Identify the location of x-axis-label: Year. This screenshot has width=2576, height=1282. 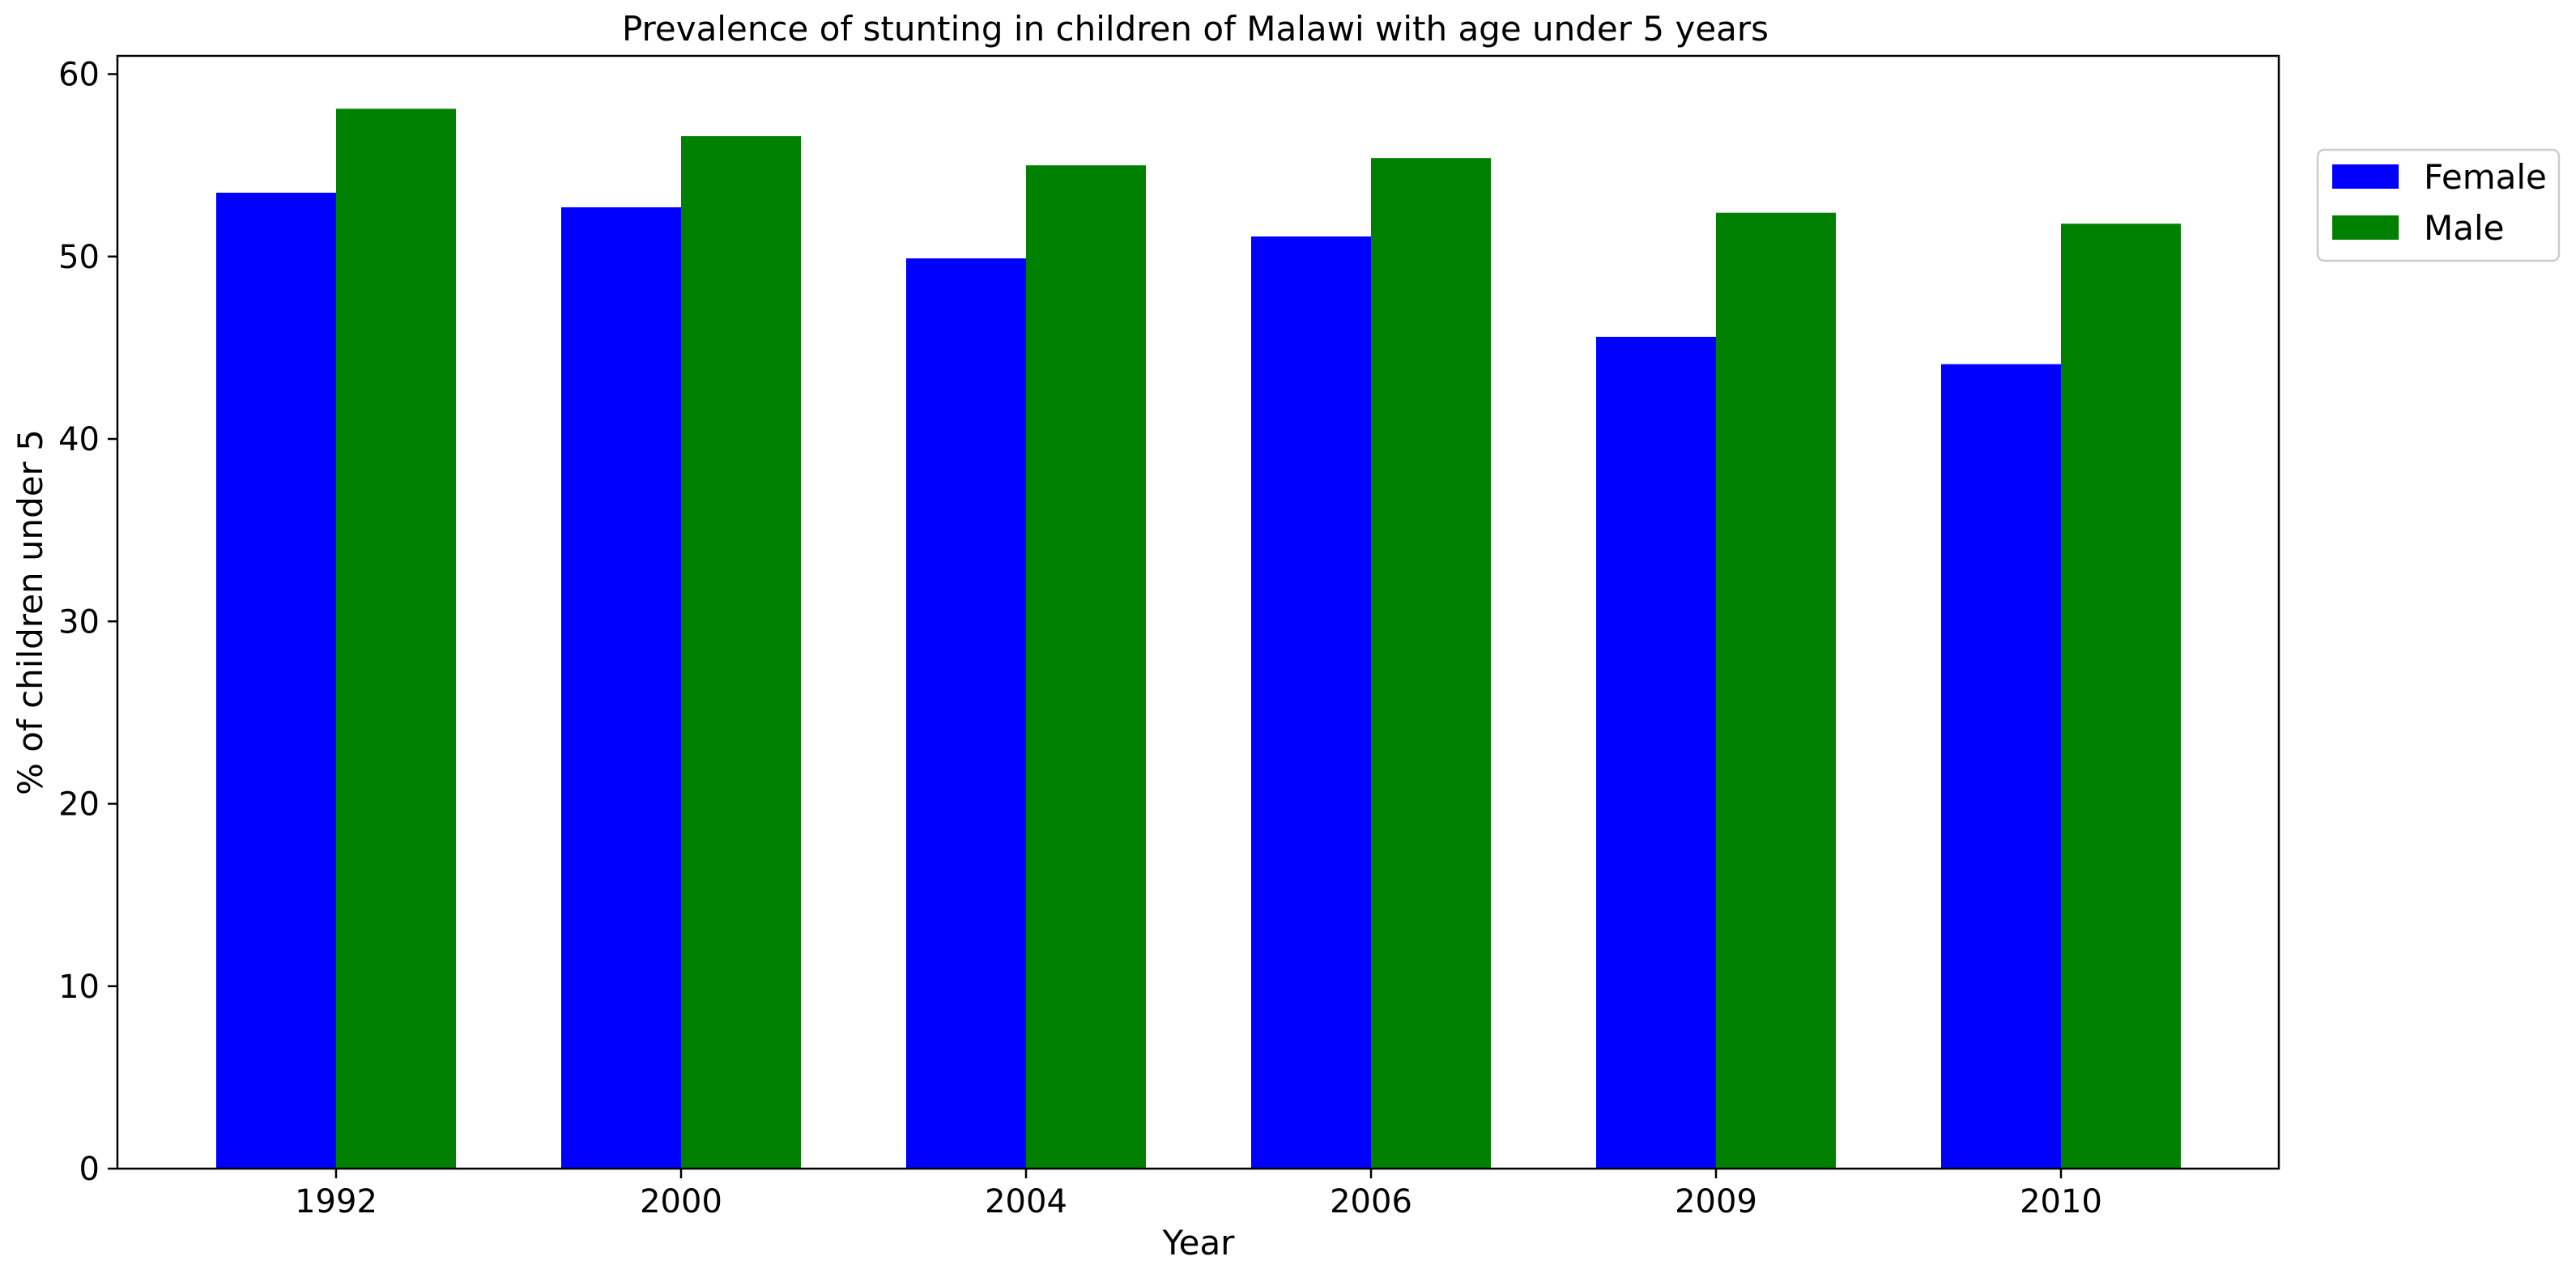
(1199, 1243).